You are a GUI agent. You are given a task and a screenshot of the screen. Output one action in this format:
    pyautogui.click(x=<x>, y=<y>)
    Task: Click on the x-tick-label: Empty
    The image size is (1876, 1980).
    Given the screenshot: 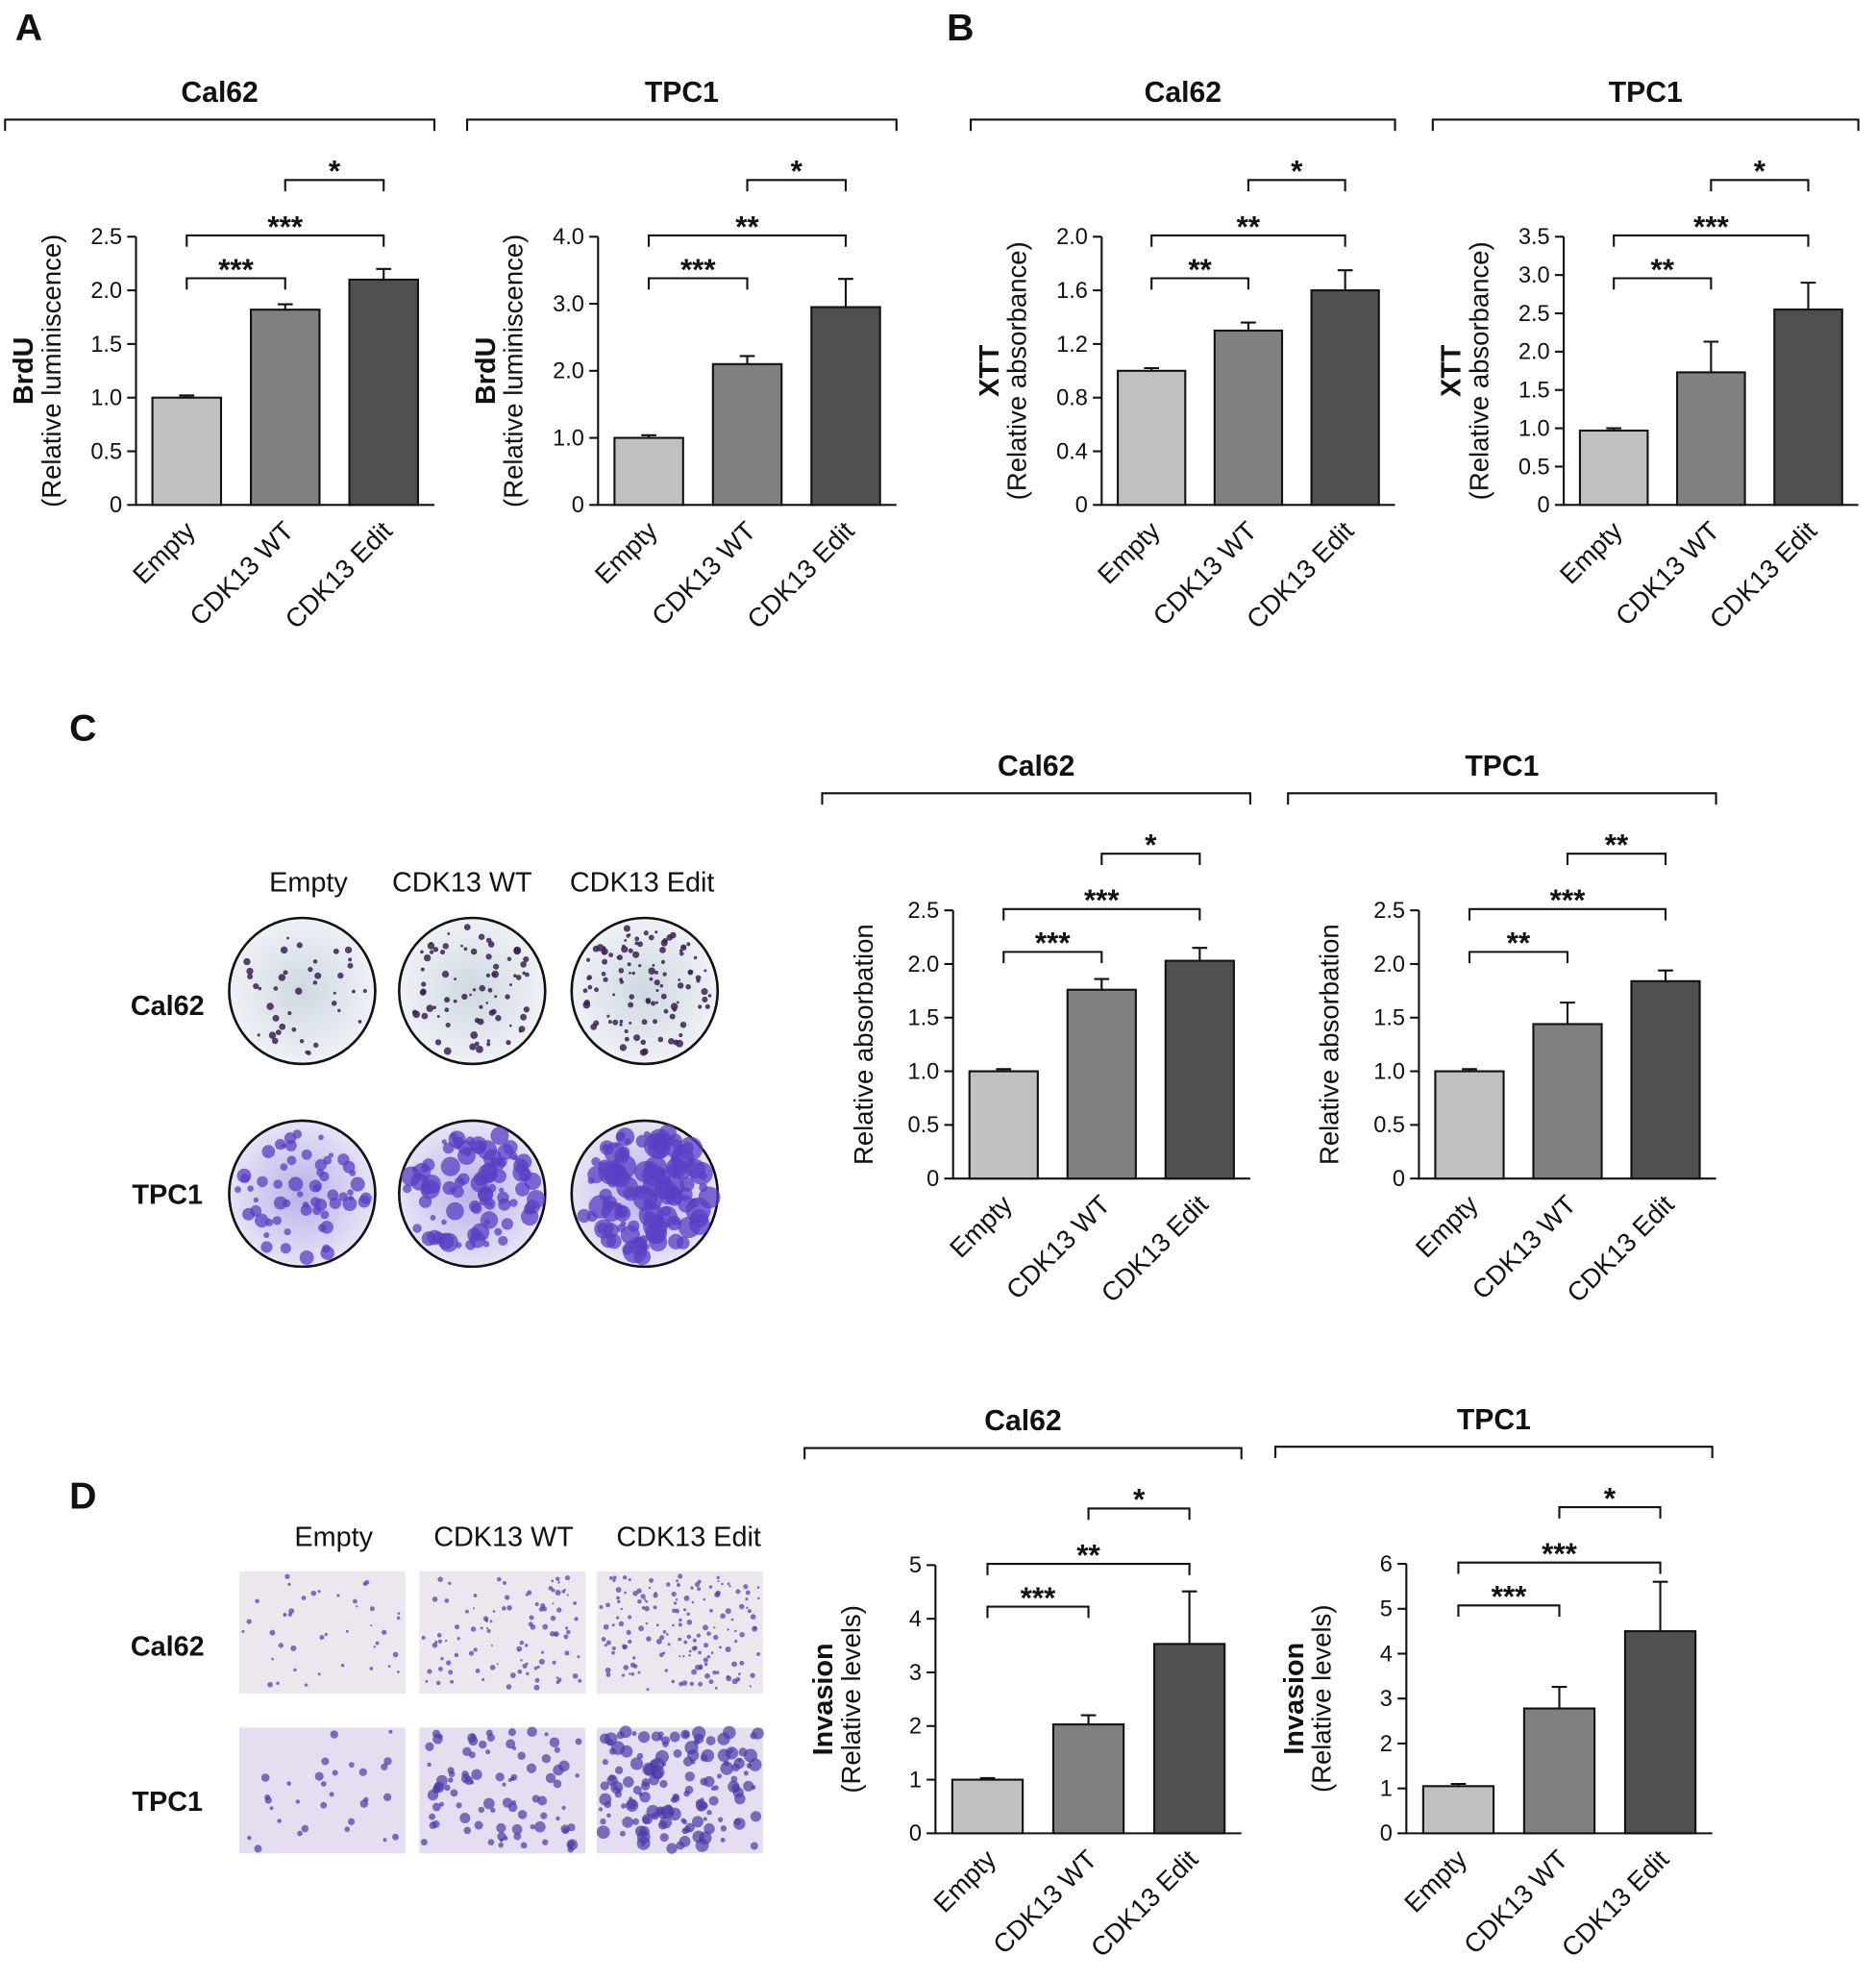 What is the action you would take?
    pyautogui.click(x=1435, y=1881)
    